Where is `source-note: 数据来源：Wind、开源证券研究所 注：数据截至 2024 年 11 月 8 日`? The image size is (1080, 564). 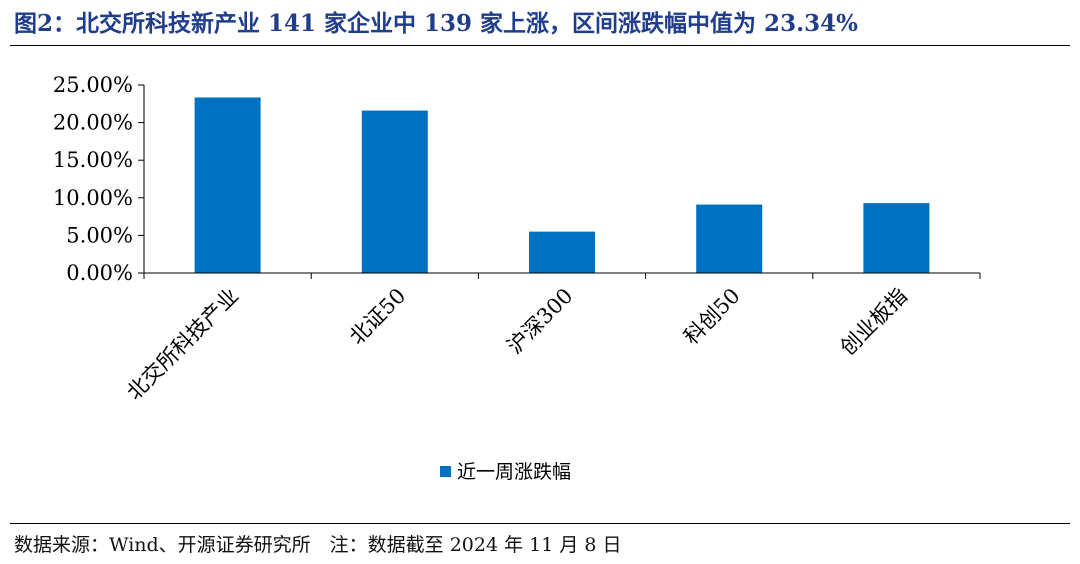
source-note: 数据来源：Wind、开源证券研究所 注：数据截至 2024 年 11 月 8 日 is located at coordinates (318, 545).